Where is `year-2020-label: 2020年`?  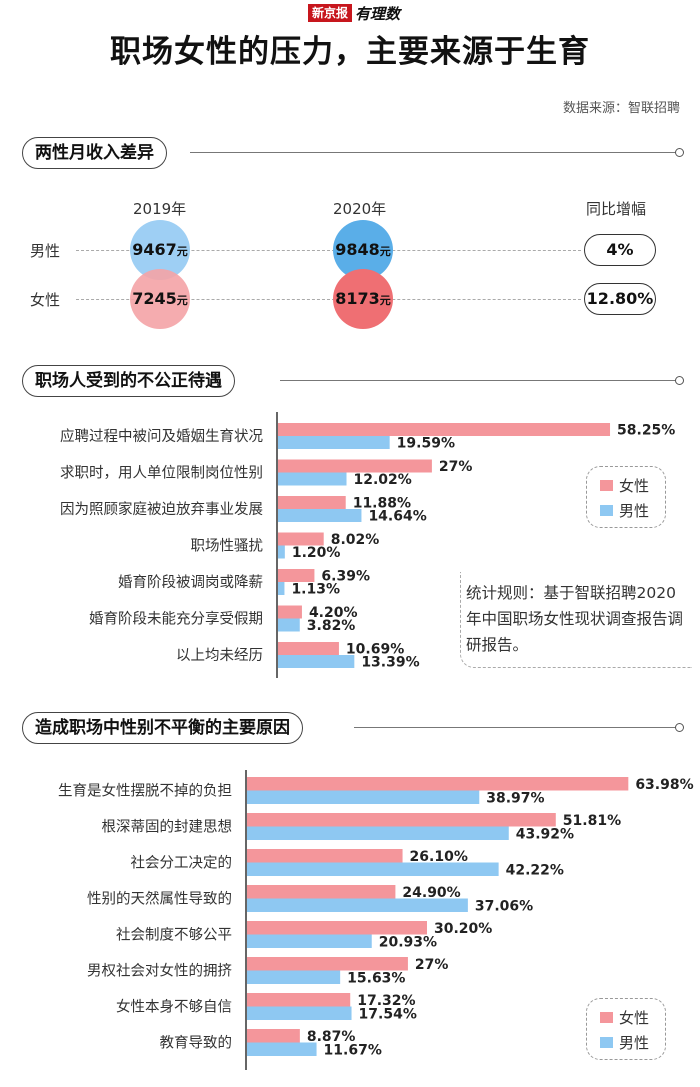
year-2020-label: 2020年 is located at coordinates (360, 209).